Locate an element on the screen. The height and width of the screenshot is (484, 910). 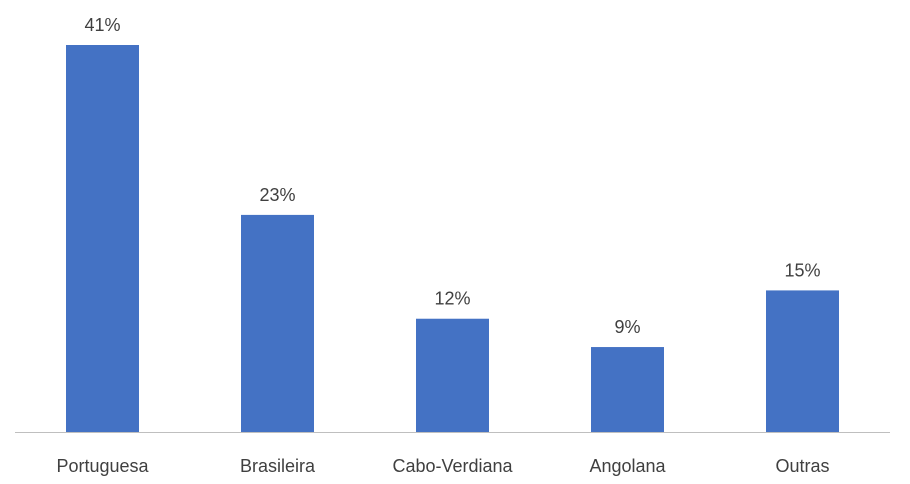
bar-outras is located at coordinates (802, 361).